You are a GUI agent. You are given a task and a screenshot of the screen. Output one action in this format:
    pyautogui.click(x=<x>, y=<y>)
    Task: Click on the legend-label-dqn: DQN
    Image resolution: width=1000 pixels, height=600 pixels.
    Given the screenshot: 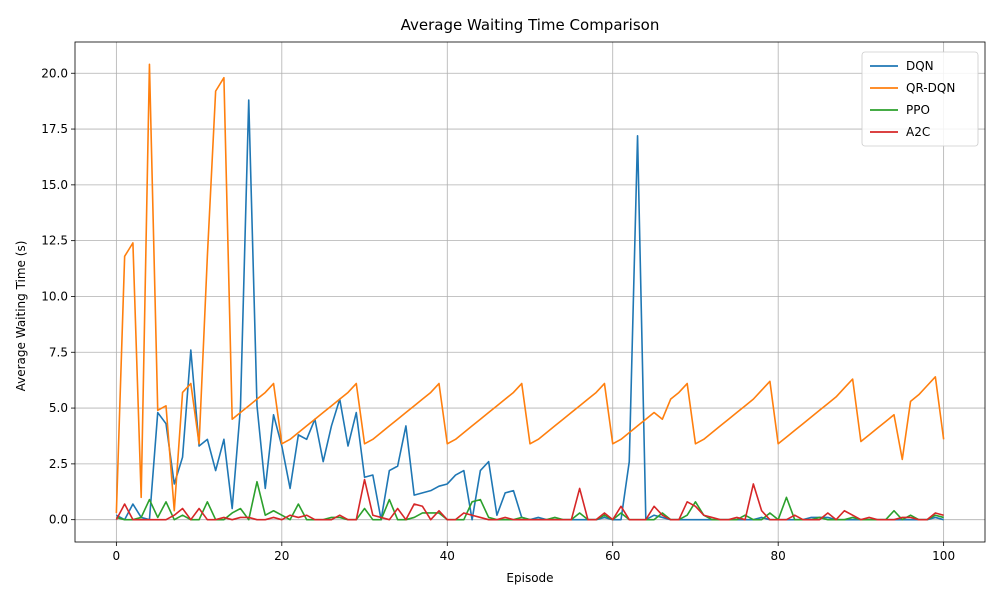 What is the action you would take?
    pyautogui.click(x=920, y=66)
    